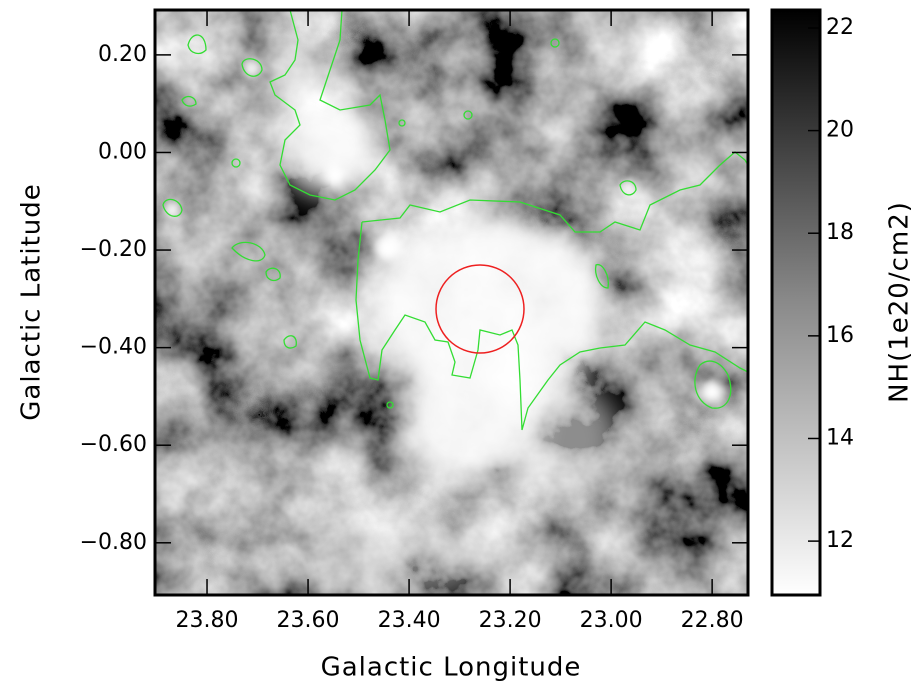 The image size is (922, 694). Describe the element at coordinates (840, 437) in the screenshot. I see `colorbar-tick-label: 14` at that location.